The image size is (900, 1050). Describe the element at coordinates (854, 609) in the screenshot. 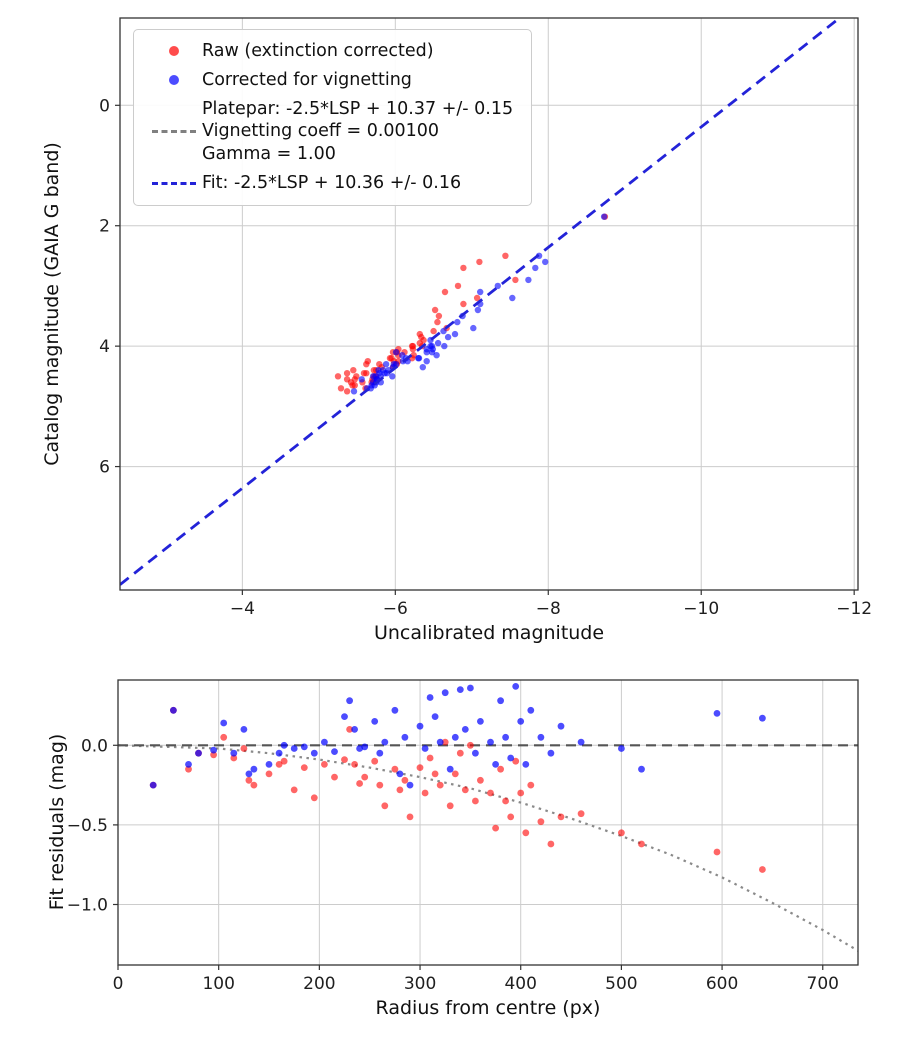

I see `x-tick-label: −12` at that location.